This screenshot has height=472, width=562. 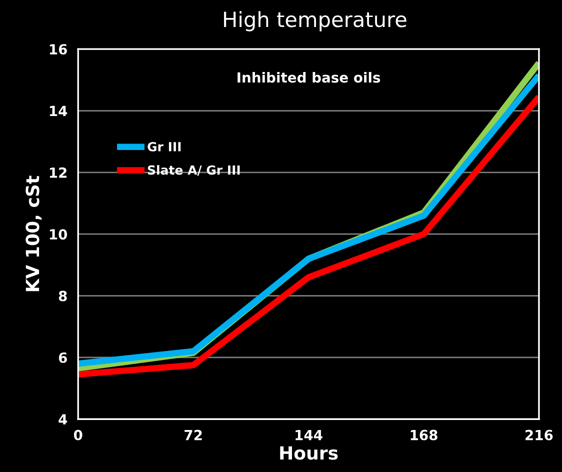 What do you see at coordinates (193, 435) in the screenshot?
I see `x-tick-label: 72` at bounding box center [193, 435].